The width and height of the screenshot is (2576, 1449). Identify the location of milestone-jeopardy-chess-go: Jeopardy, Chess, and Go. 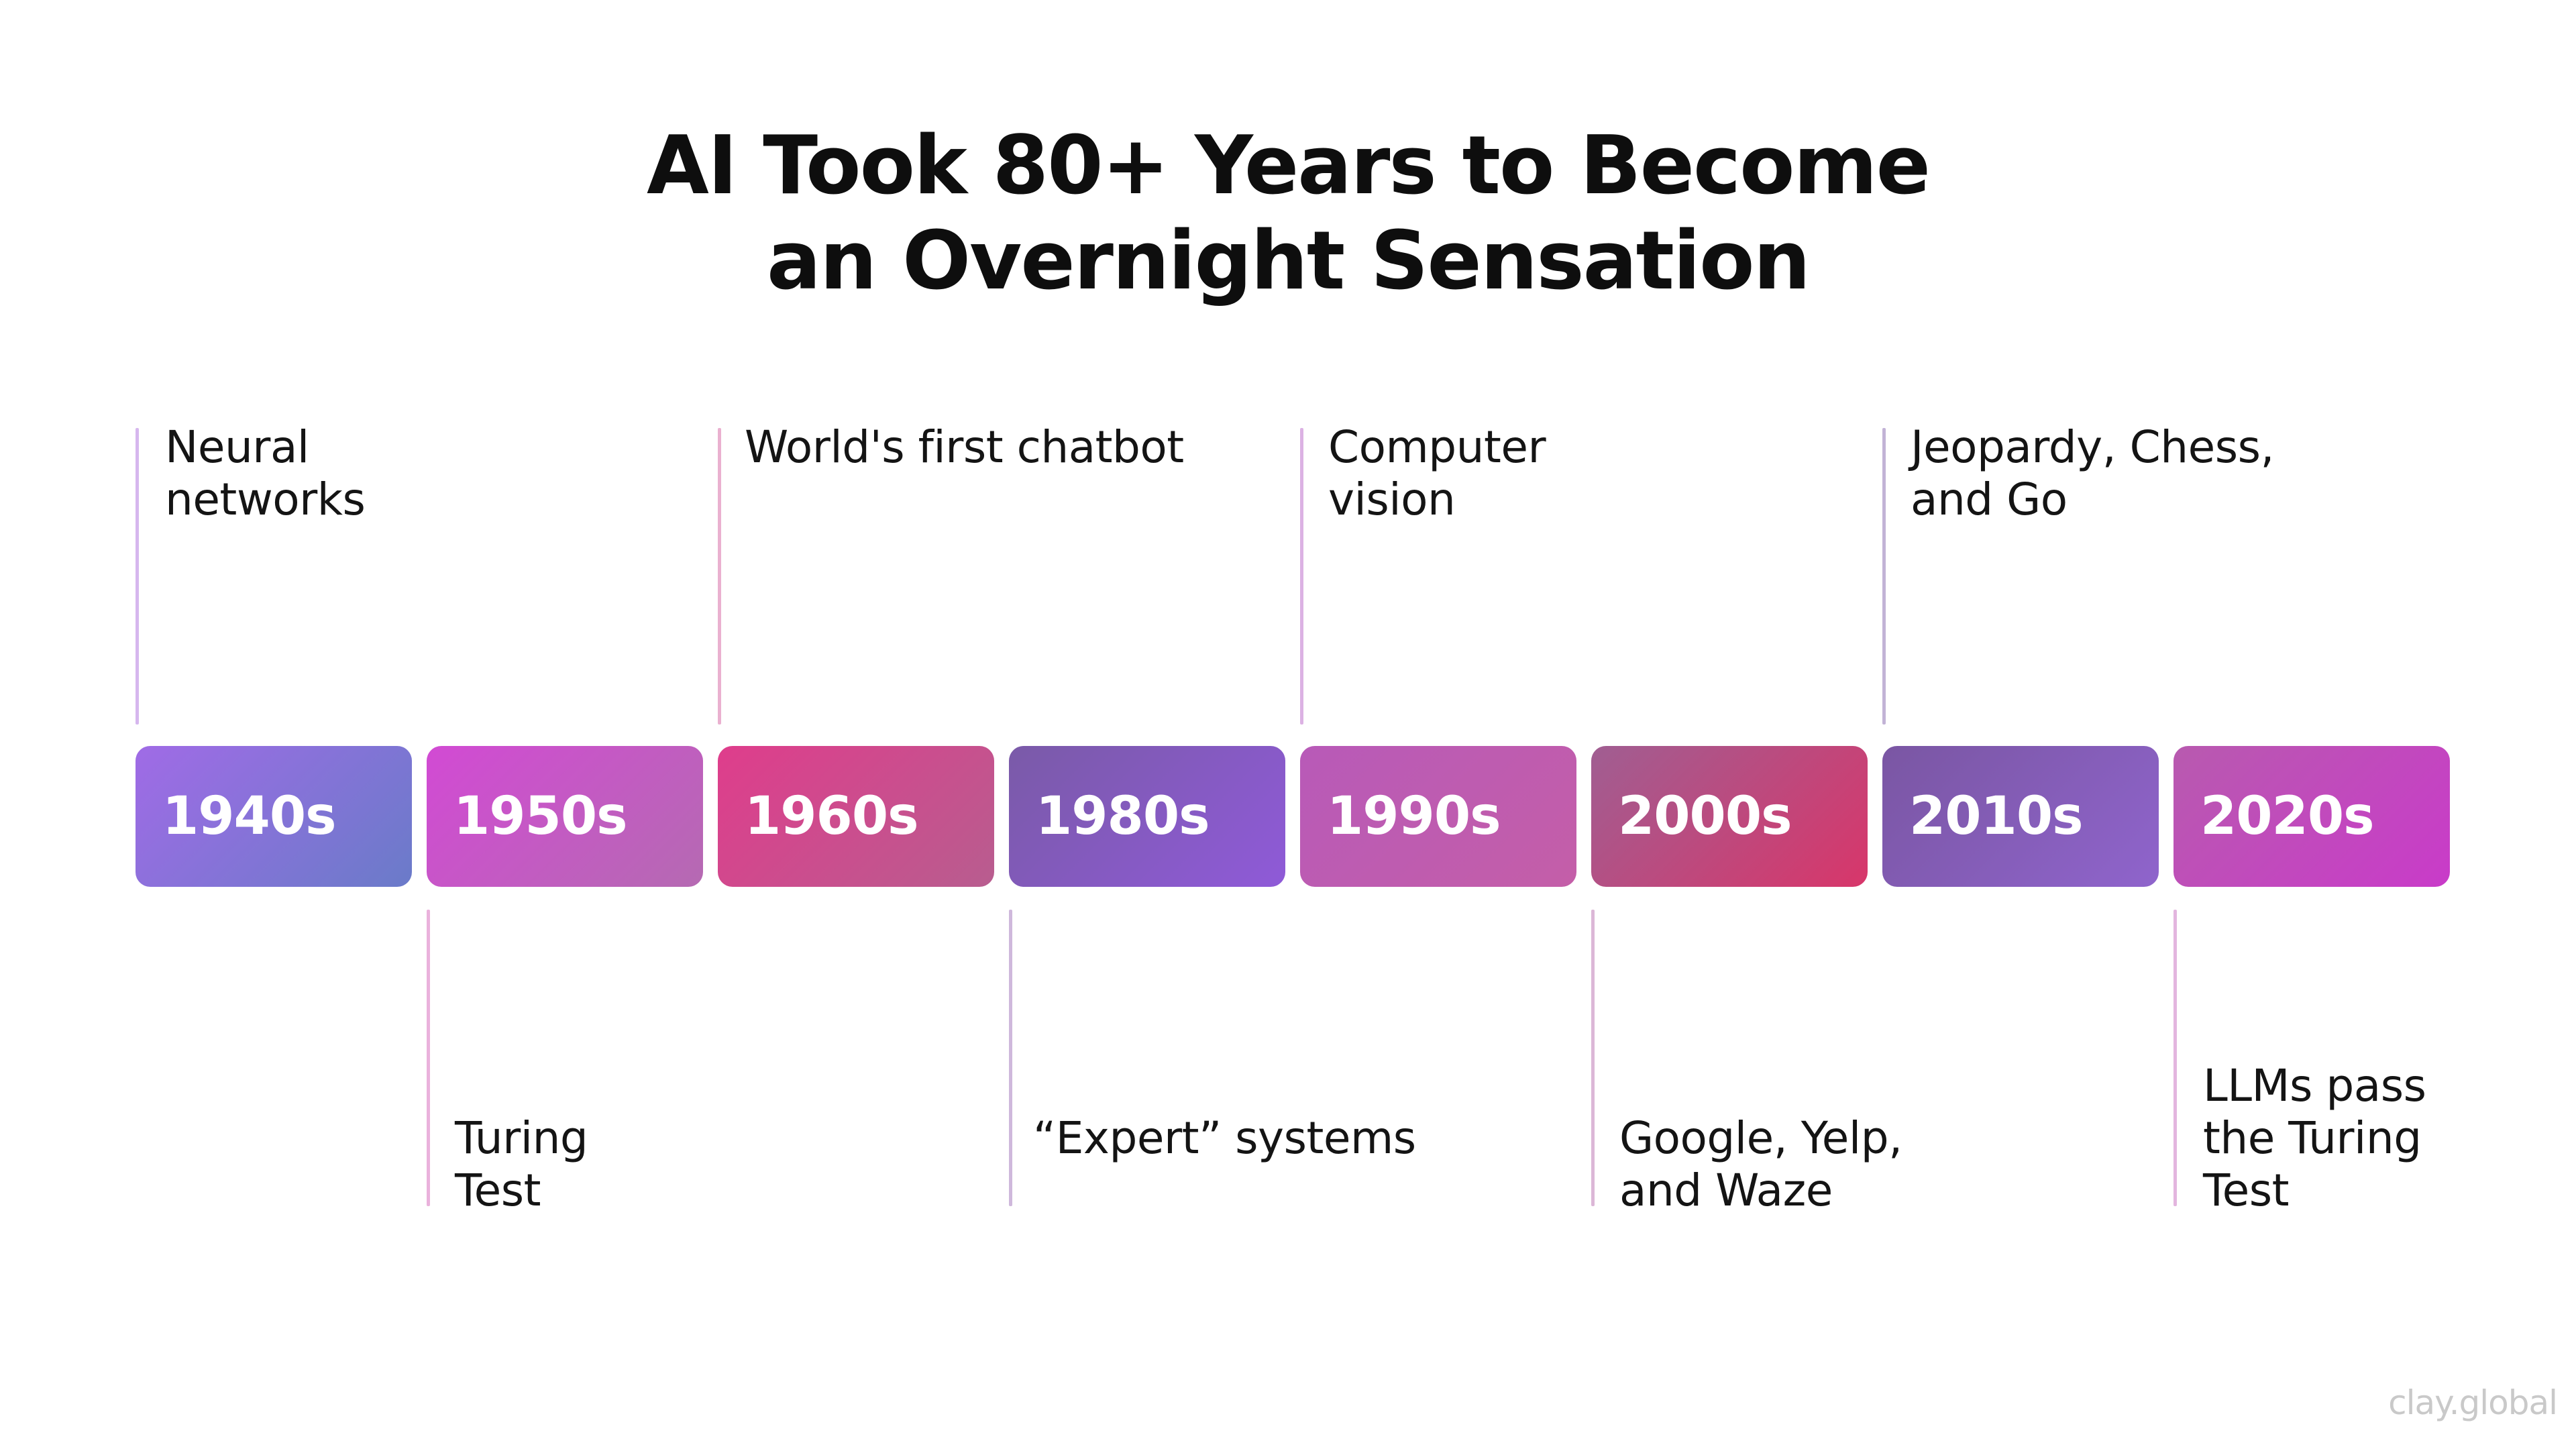
(2092, 473).